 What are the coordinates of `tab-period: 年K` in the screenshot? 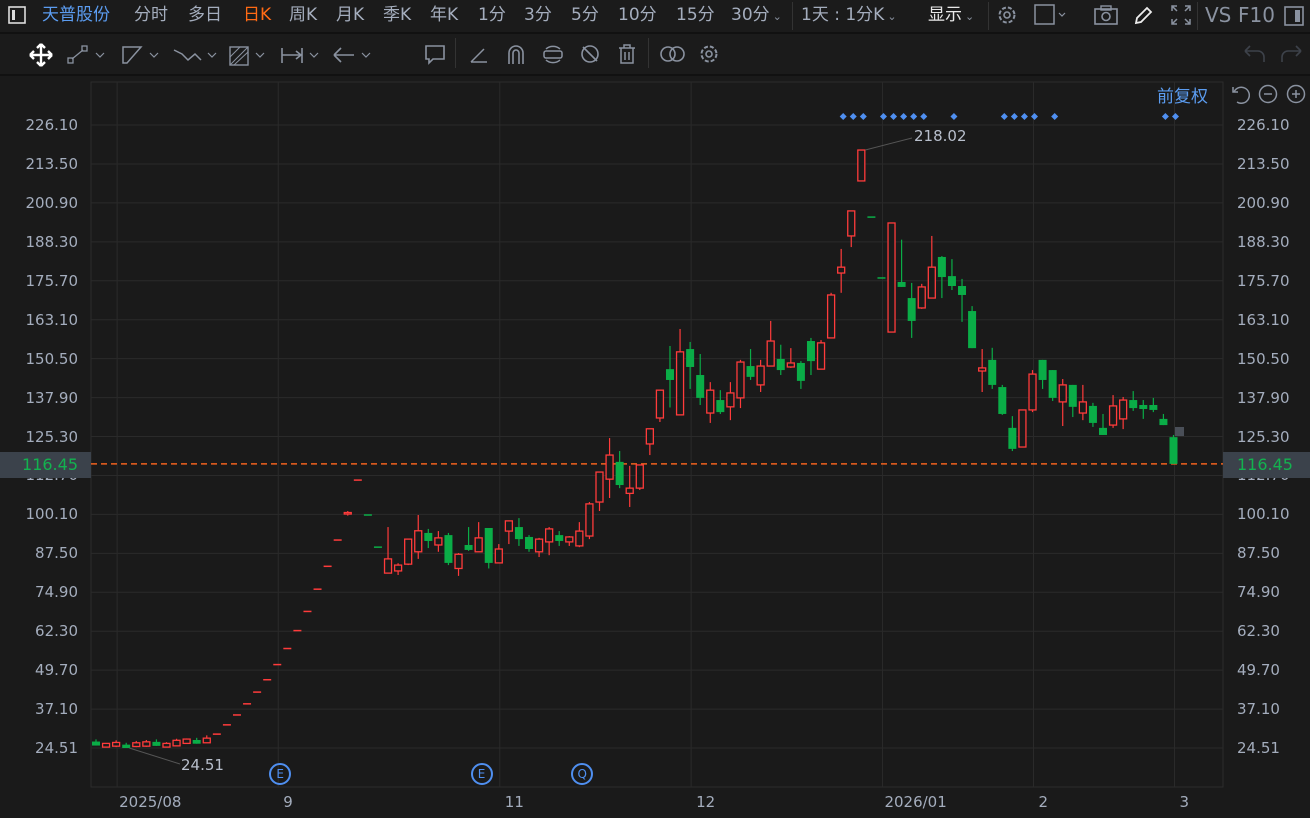 It's located at (444, 15).